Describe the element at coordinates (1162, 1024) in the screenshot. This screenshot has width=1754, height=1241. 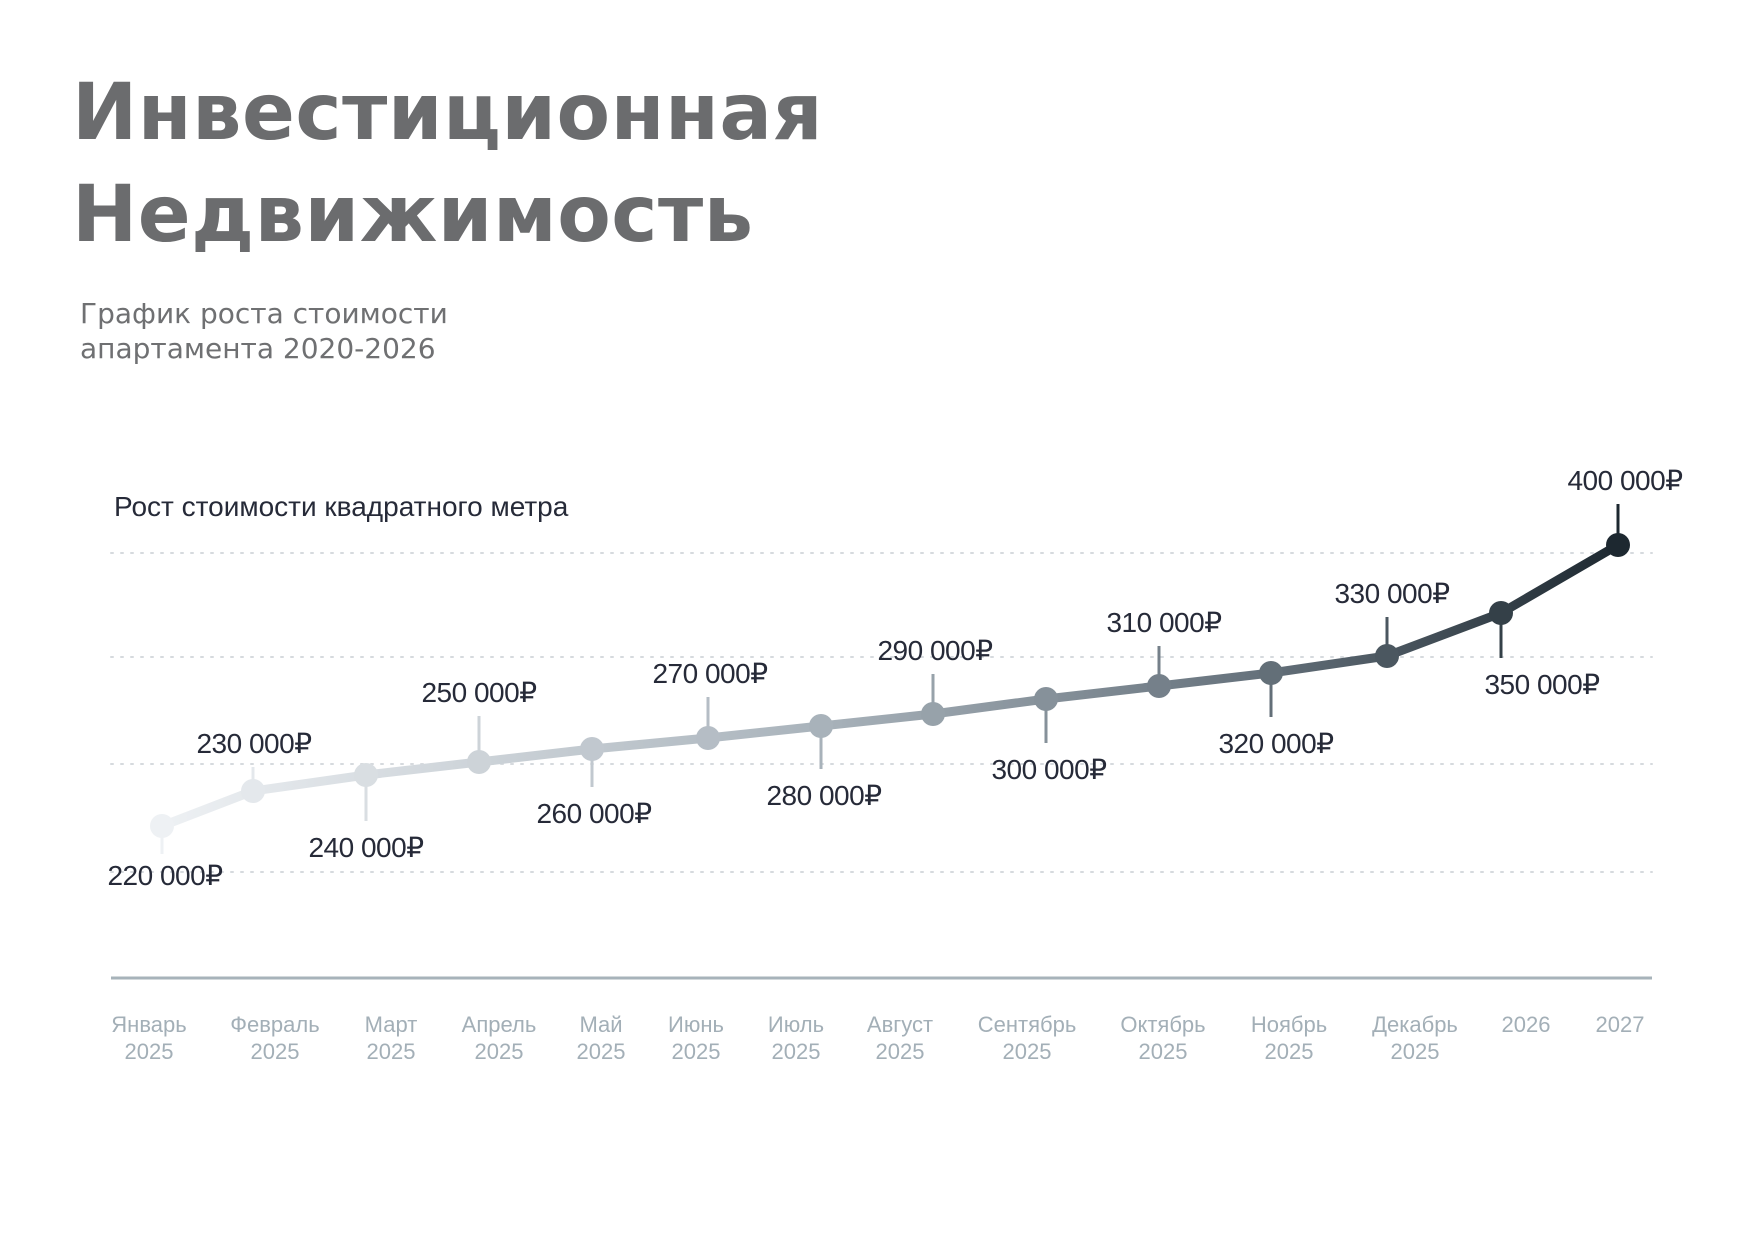
I see `x-axis-label: Октябрь` at that location.